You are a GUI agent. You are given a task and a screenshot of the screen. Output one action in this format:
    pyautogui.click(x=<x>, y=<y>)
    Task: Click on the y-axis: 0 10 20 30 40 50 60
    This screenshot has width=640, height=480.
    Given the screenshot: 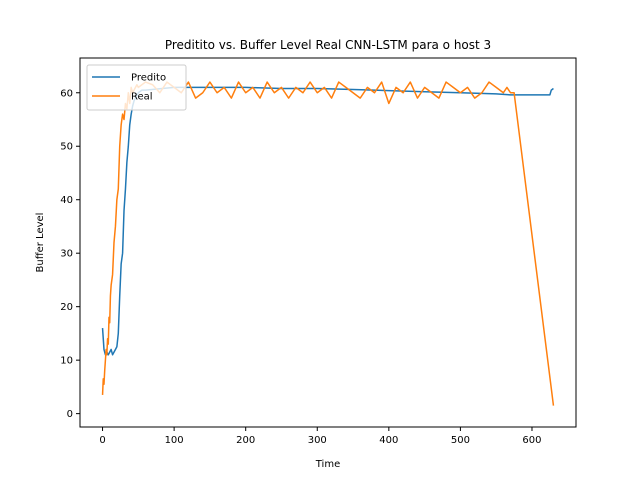 What is the action you would take?
    pyautogui.click(x=70, y=254)
    